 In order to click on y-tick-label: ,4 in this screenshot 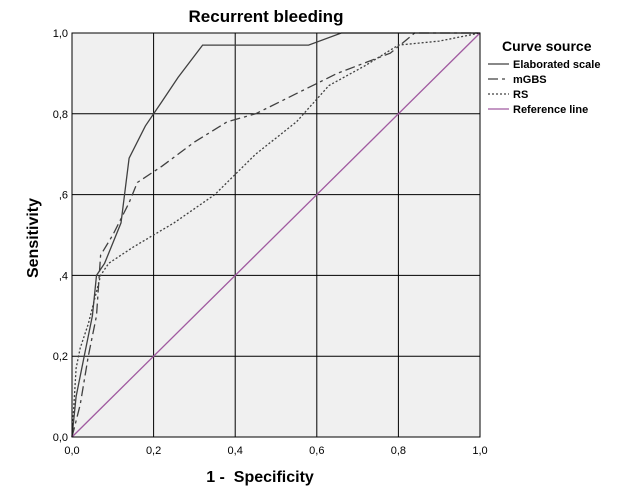, I will do `click(63, 276)`.